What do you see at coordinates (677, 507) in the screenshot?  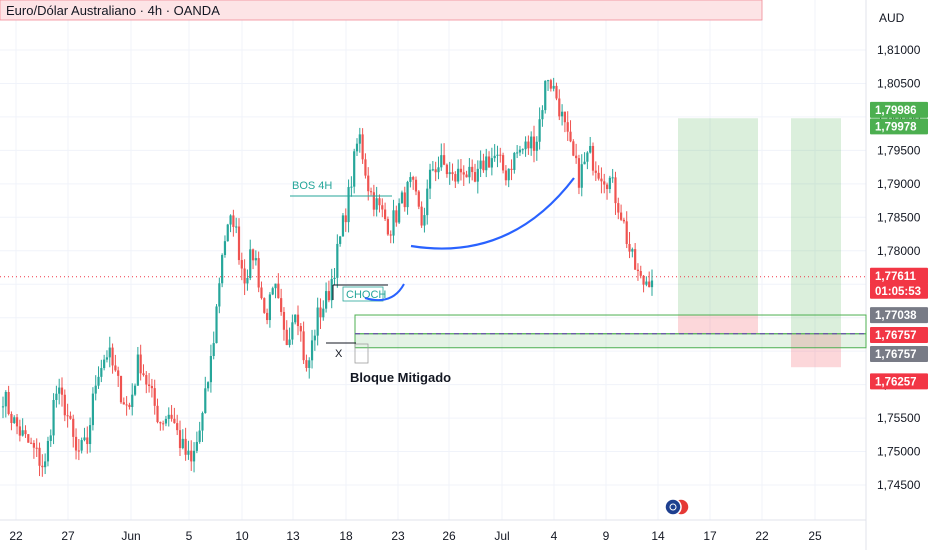 I see `event-icons` at bounding box center [677, 507].